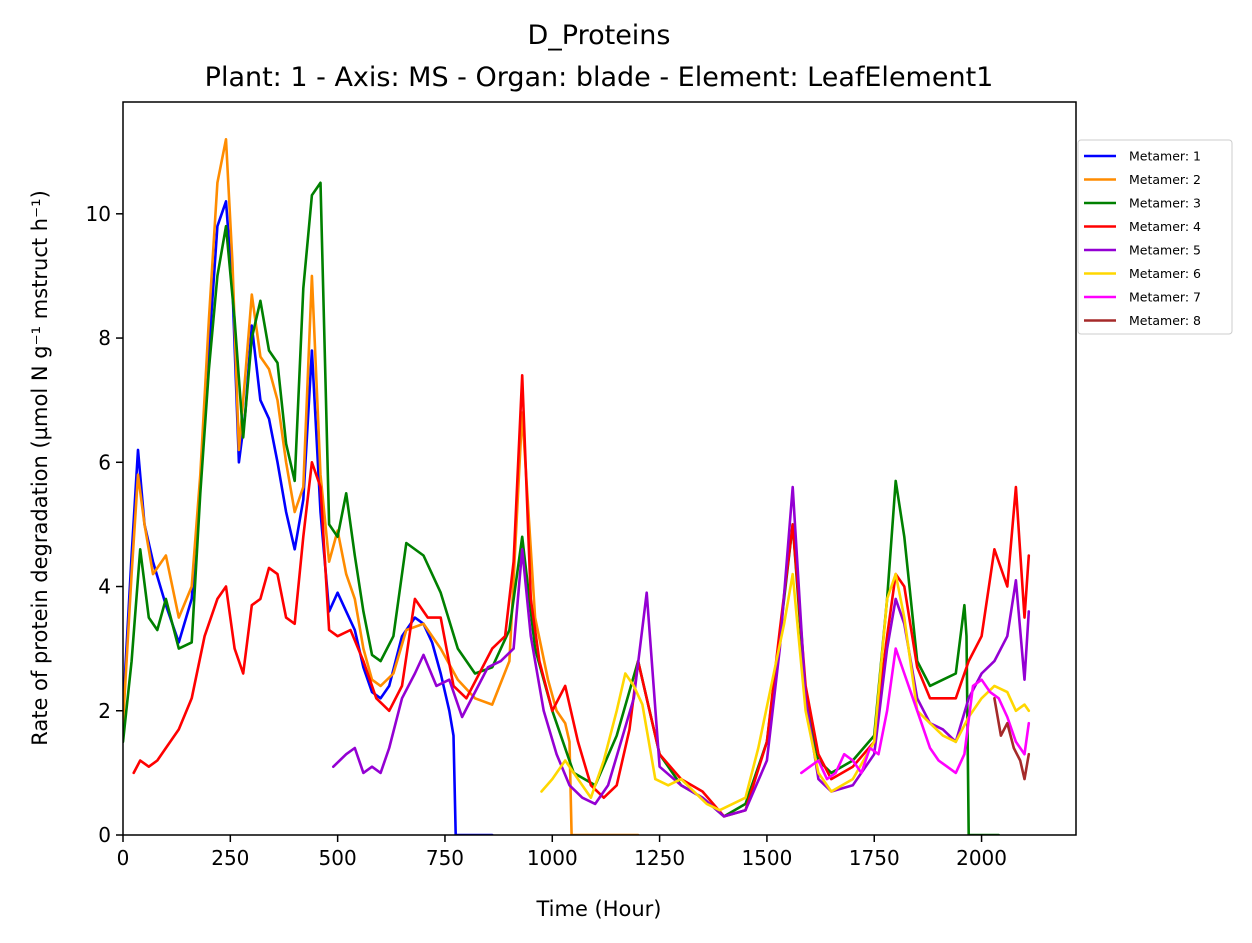 This screenshot has width=1252, height=943. I want to click on legend-label-metamer-2: Metamer: 2, so click(1165, 179).